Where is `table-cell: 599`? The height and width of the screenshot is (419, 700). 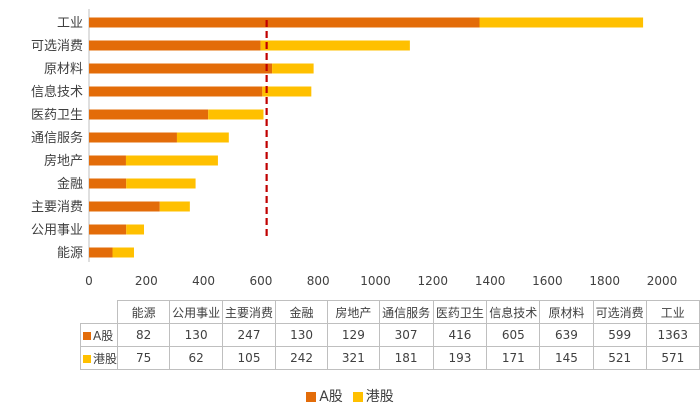 table-cell: 599 is located at coordinates (619, 335).